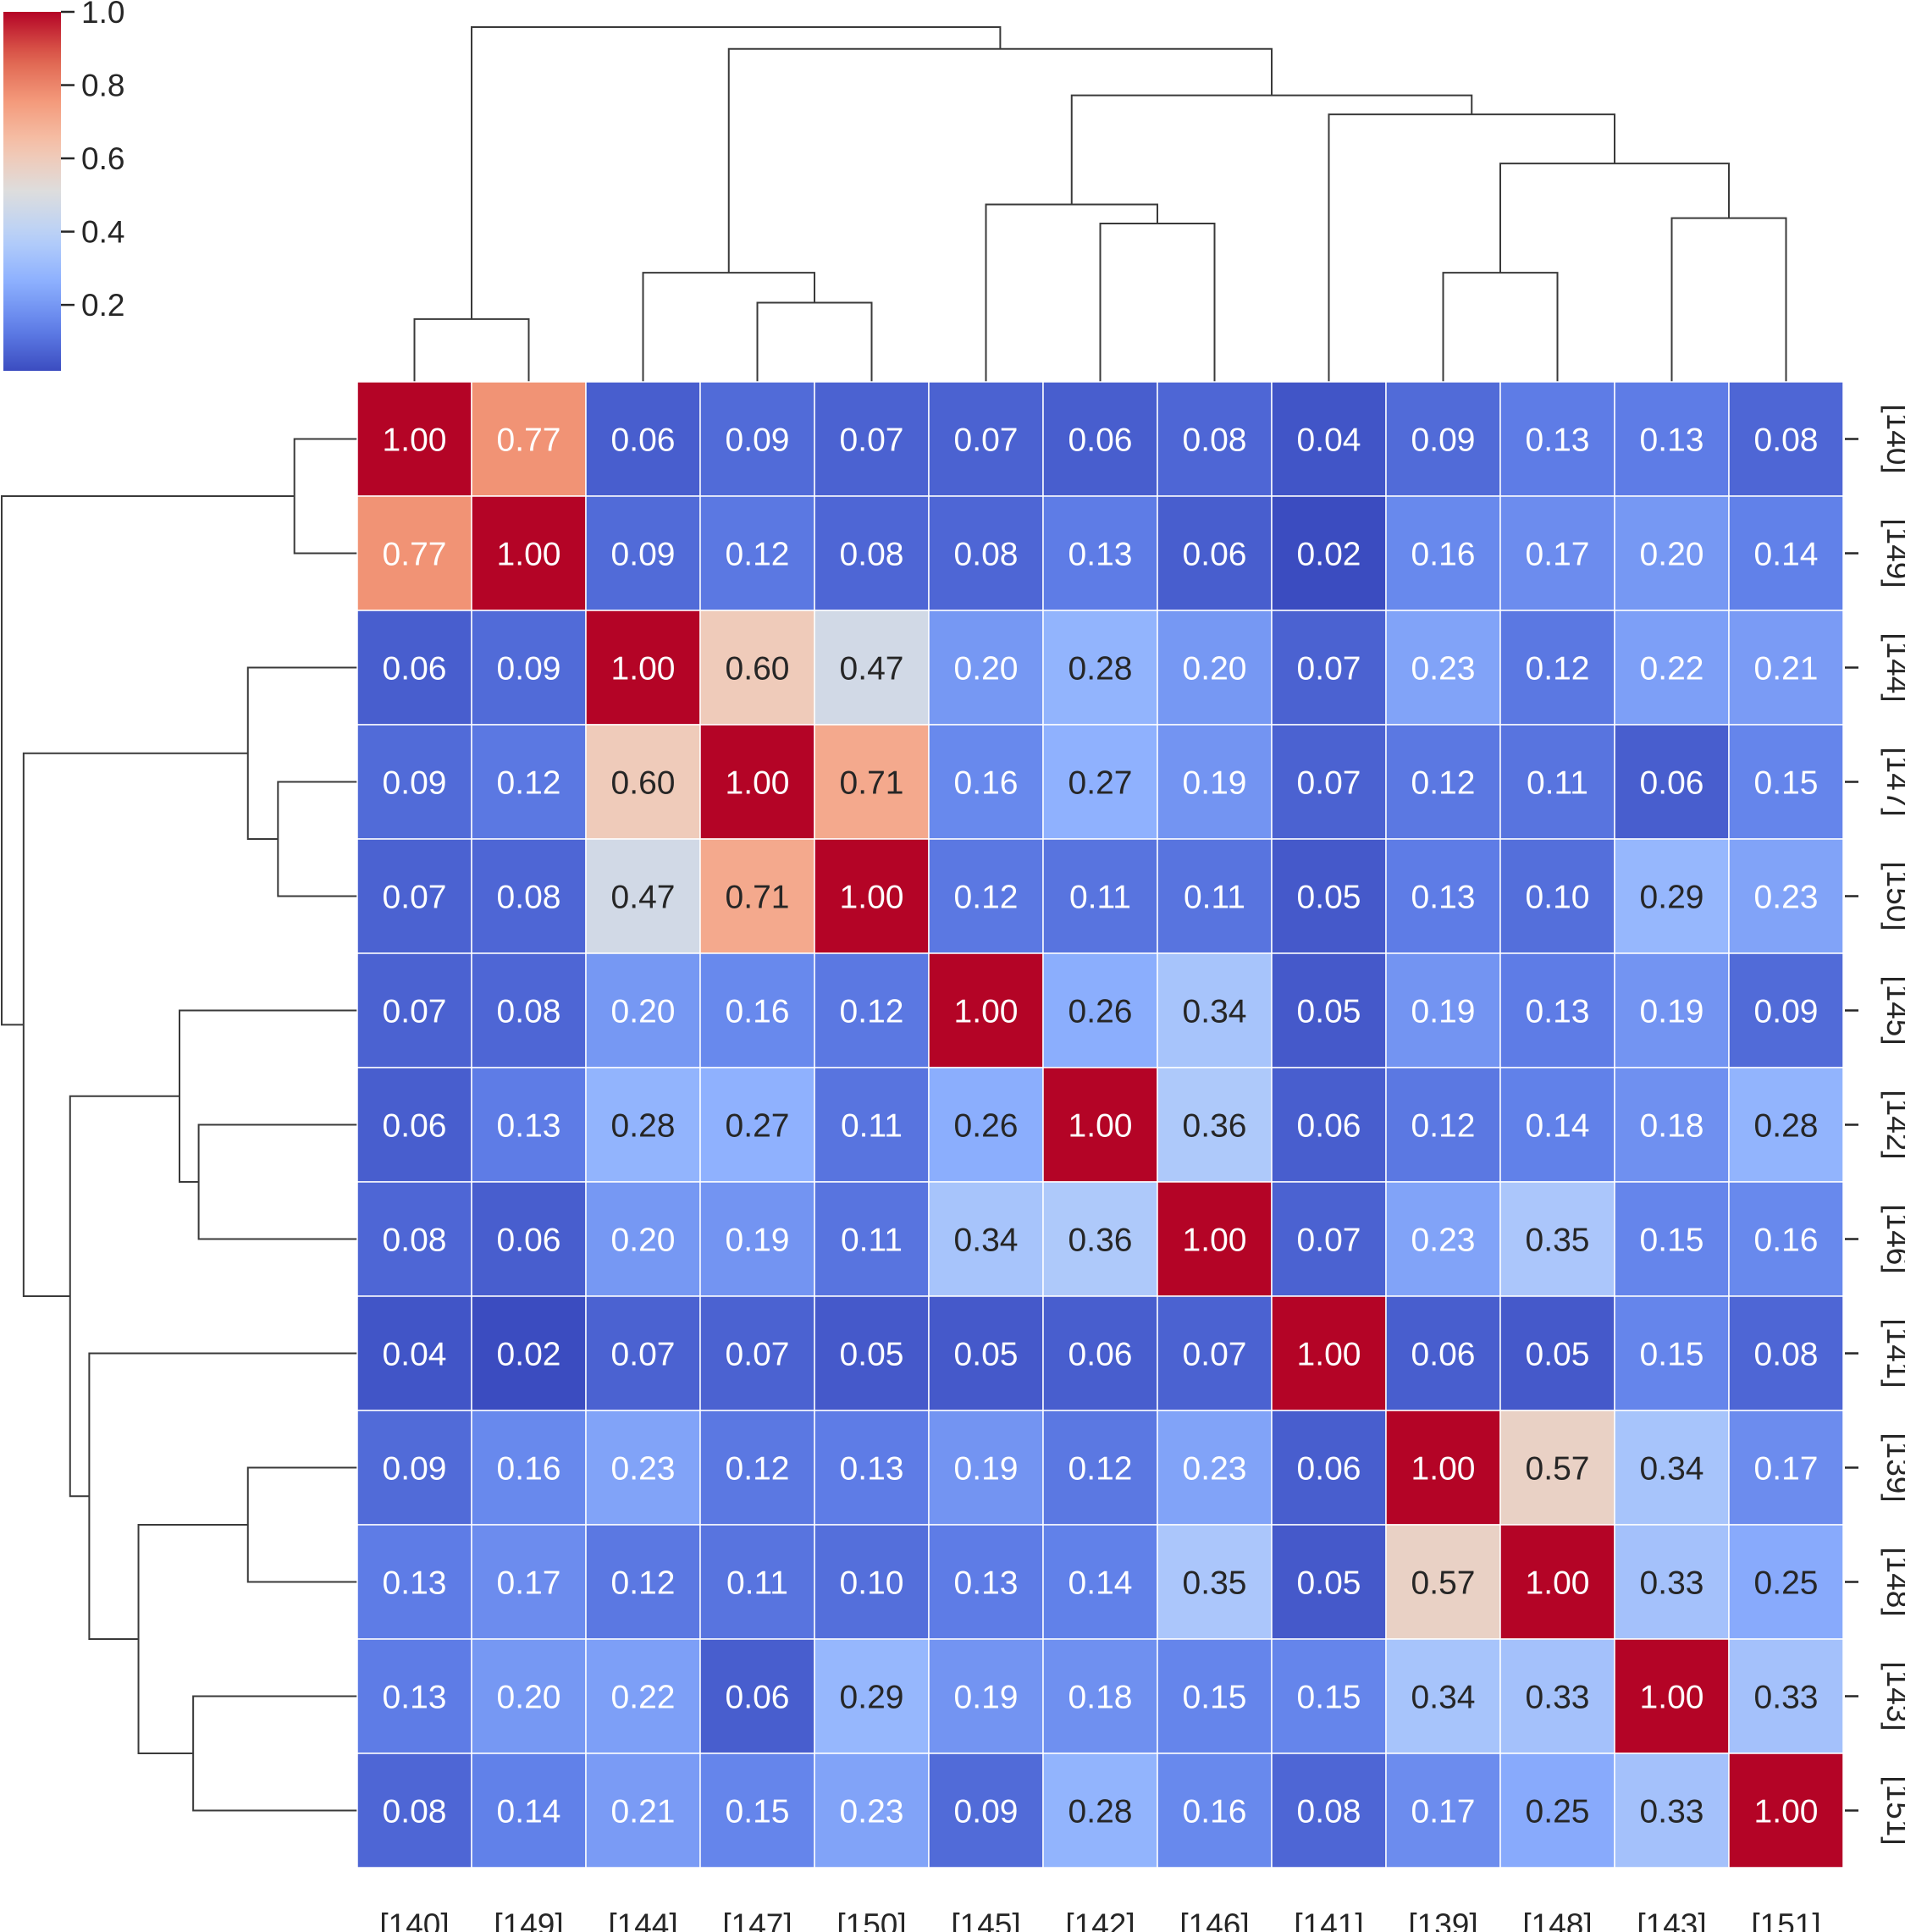 The height and width of the screenshot is (1932, 1905). Describe the element at coordinates (1214, 898) in the screenshot. I see `heatmap-cell-label: 0.11` at that location.